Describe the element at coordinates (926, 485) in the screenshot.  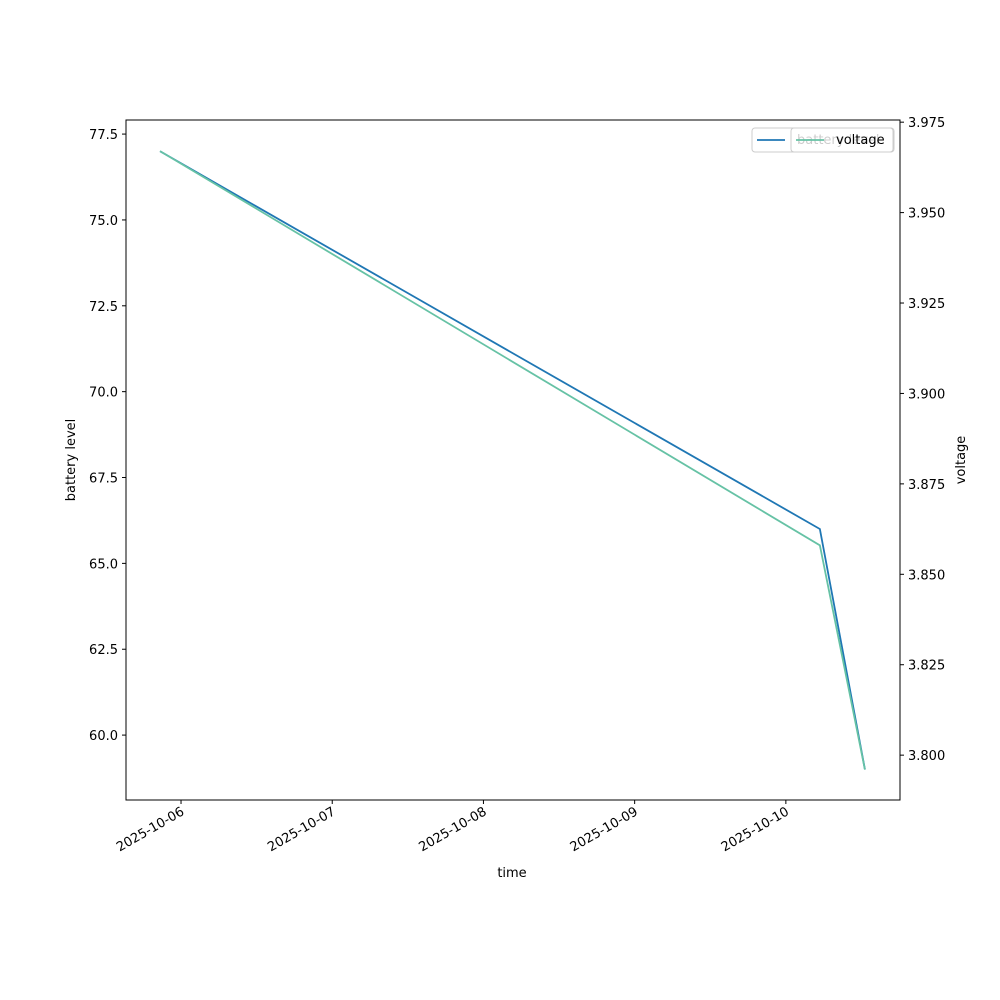
I see `y2-tick-label: 3.875` at that location.